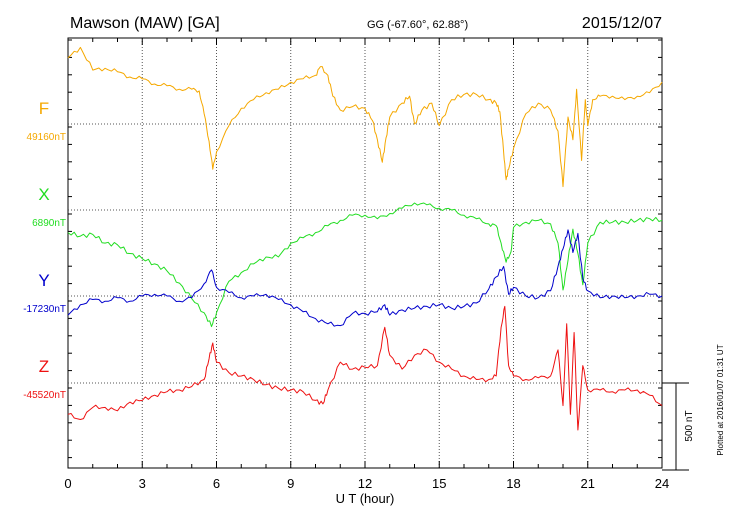 The height and width of the screenshot is (520, 730). What do you see at coordinates (44, 250) in the screenshot?
I see `series-labels: F 49160nT X 6890nT Y -17230nT Z -45520nT` at bounding box center [44, 250].